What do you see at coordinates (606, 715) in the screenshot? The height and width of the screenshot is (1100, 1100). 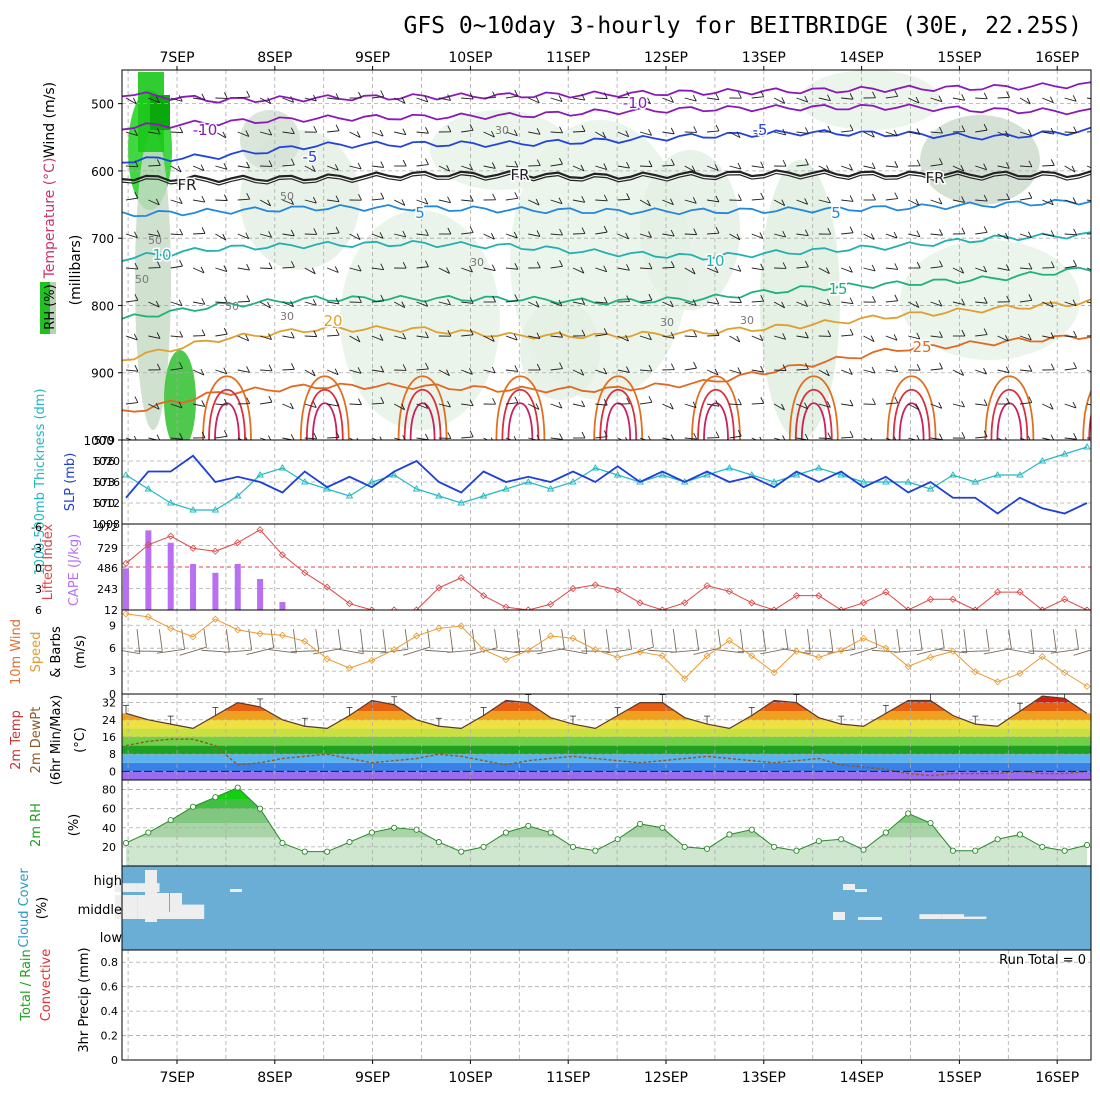 I see `temp-band` at bounding box center [606, 715].